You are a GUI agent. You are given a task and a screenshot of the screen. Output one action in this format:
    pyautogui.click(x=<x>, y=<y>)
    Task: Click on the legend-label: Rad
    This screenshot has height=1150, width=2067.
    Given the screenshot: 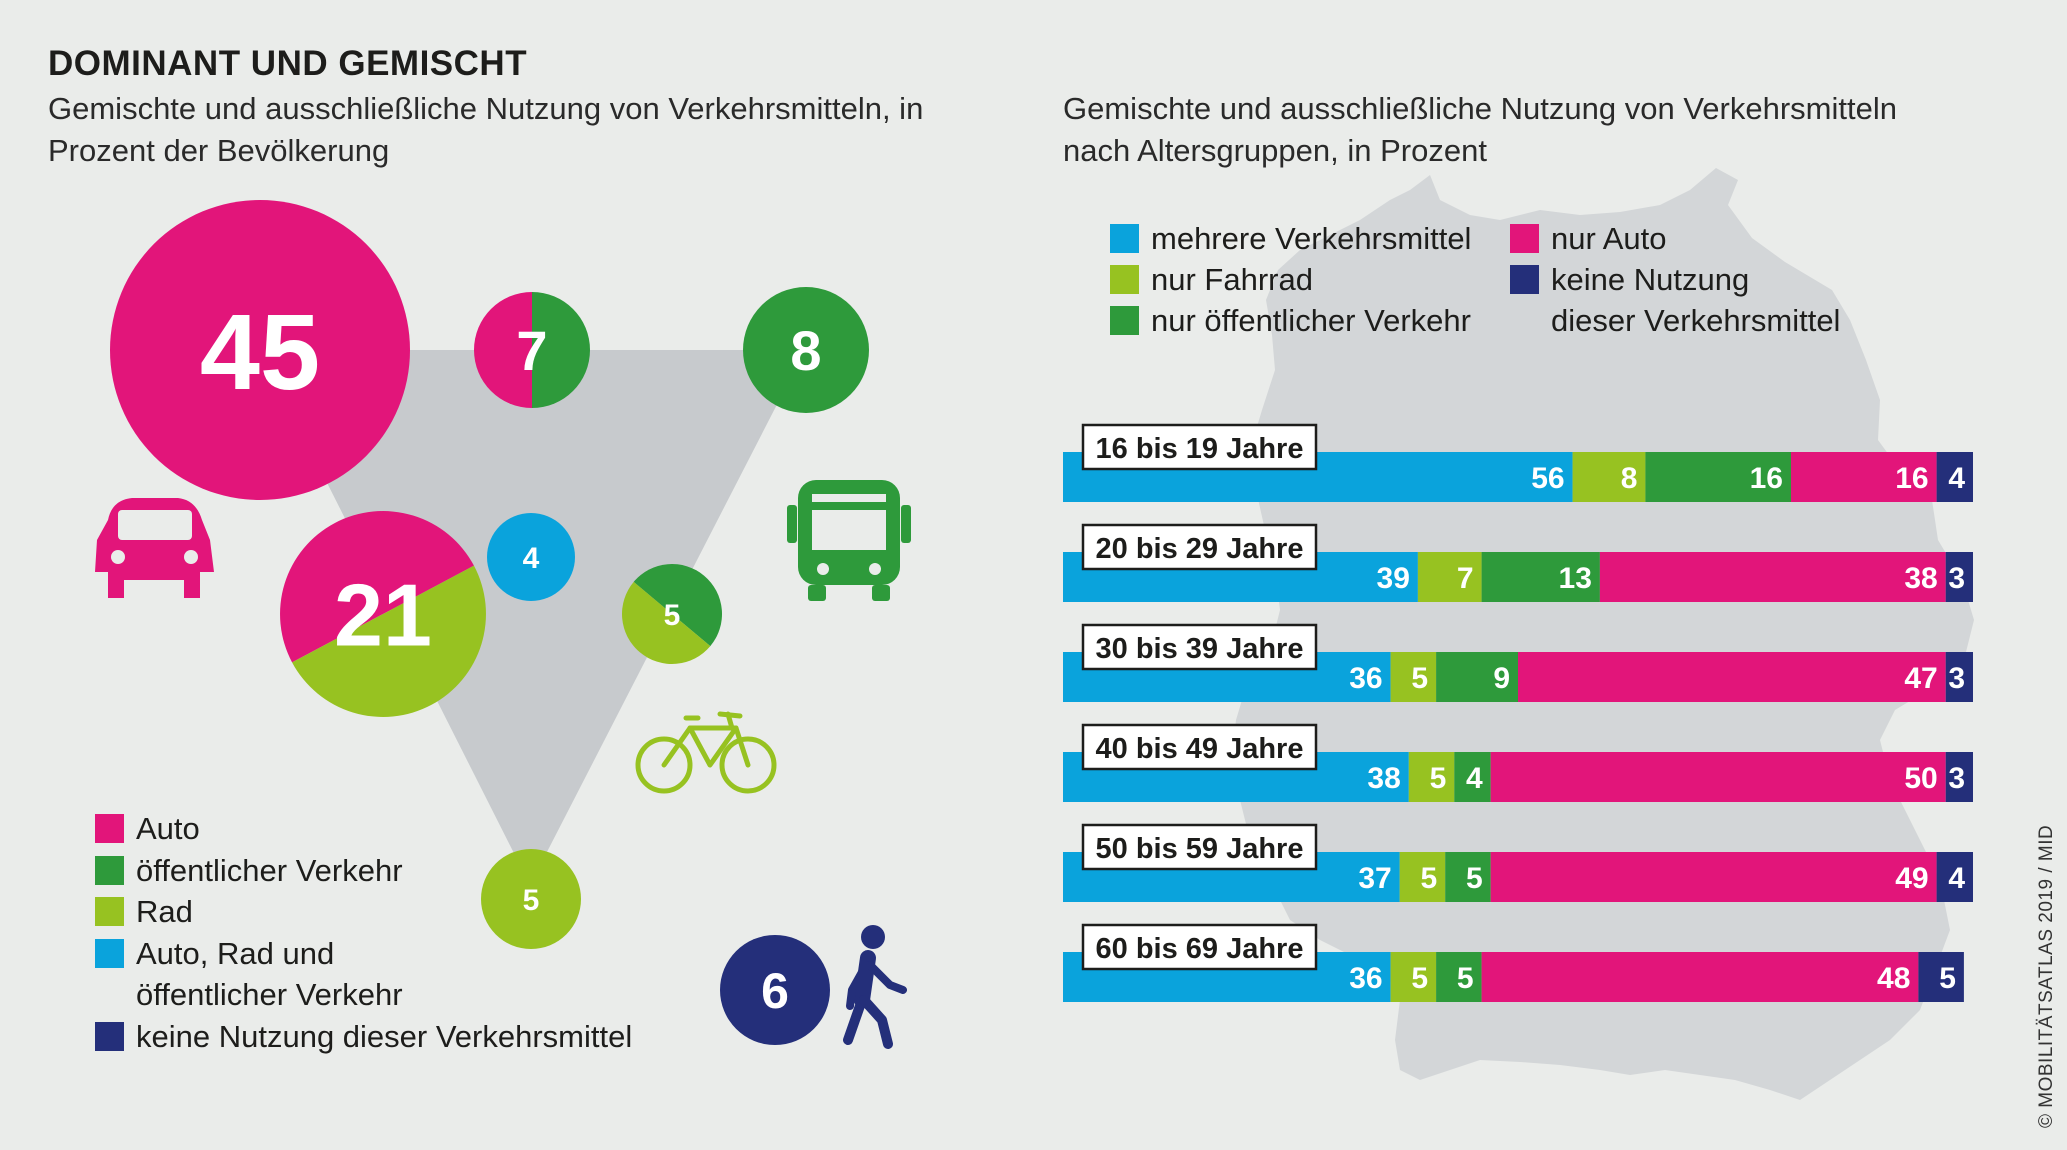 What is the action you would take?
    pyautogui.click(x=164, y=911)
    